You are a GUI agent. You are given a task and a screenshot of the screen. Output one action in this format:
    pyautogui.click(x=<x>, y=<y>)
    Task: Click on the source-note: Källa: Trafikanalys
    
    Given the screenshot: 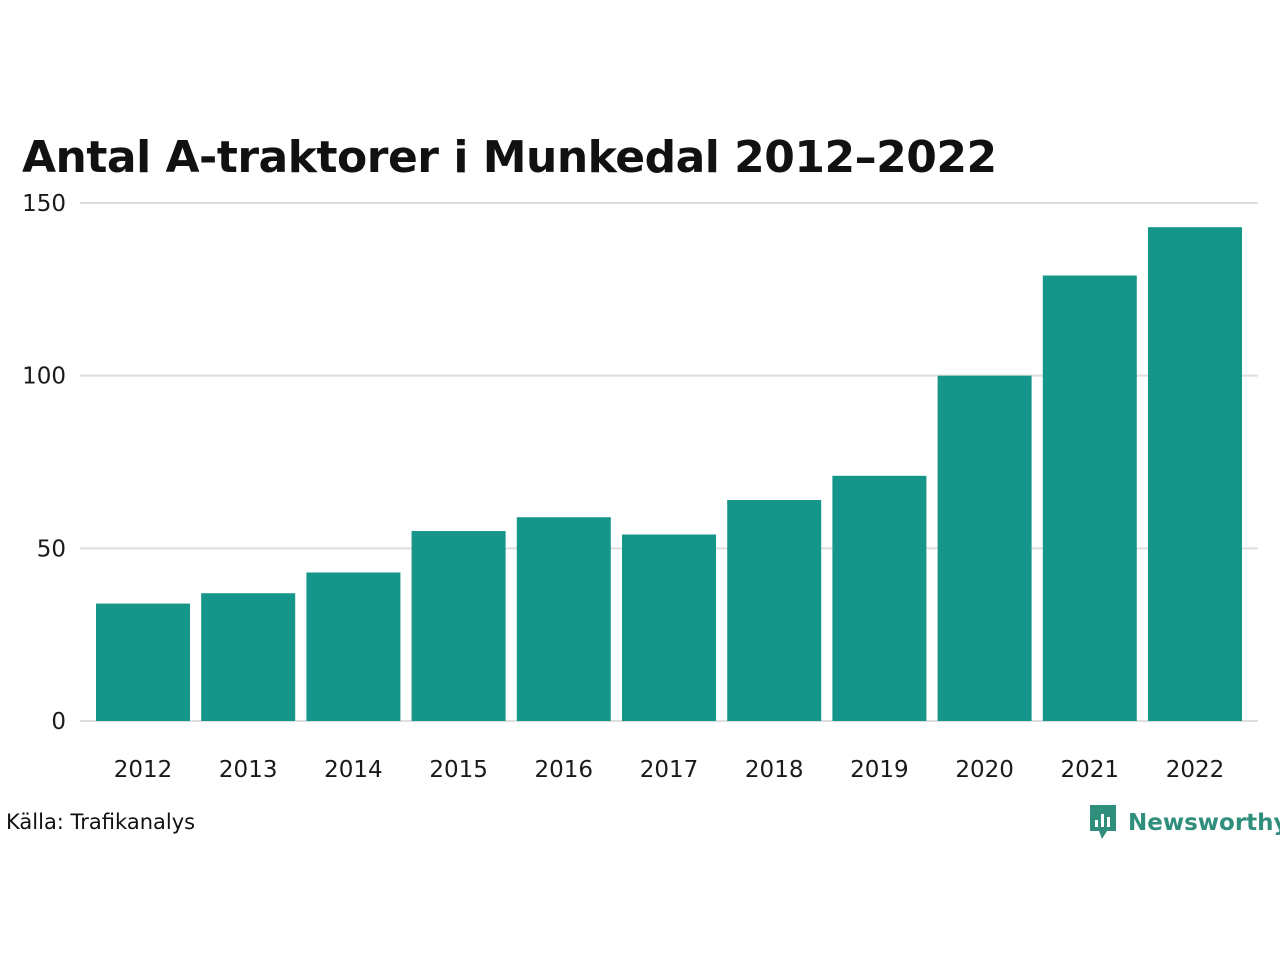 What is the action you would take?
    pyautogui.click(x=101, y=822)
    